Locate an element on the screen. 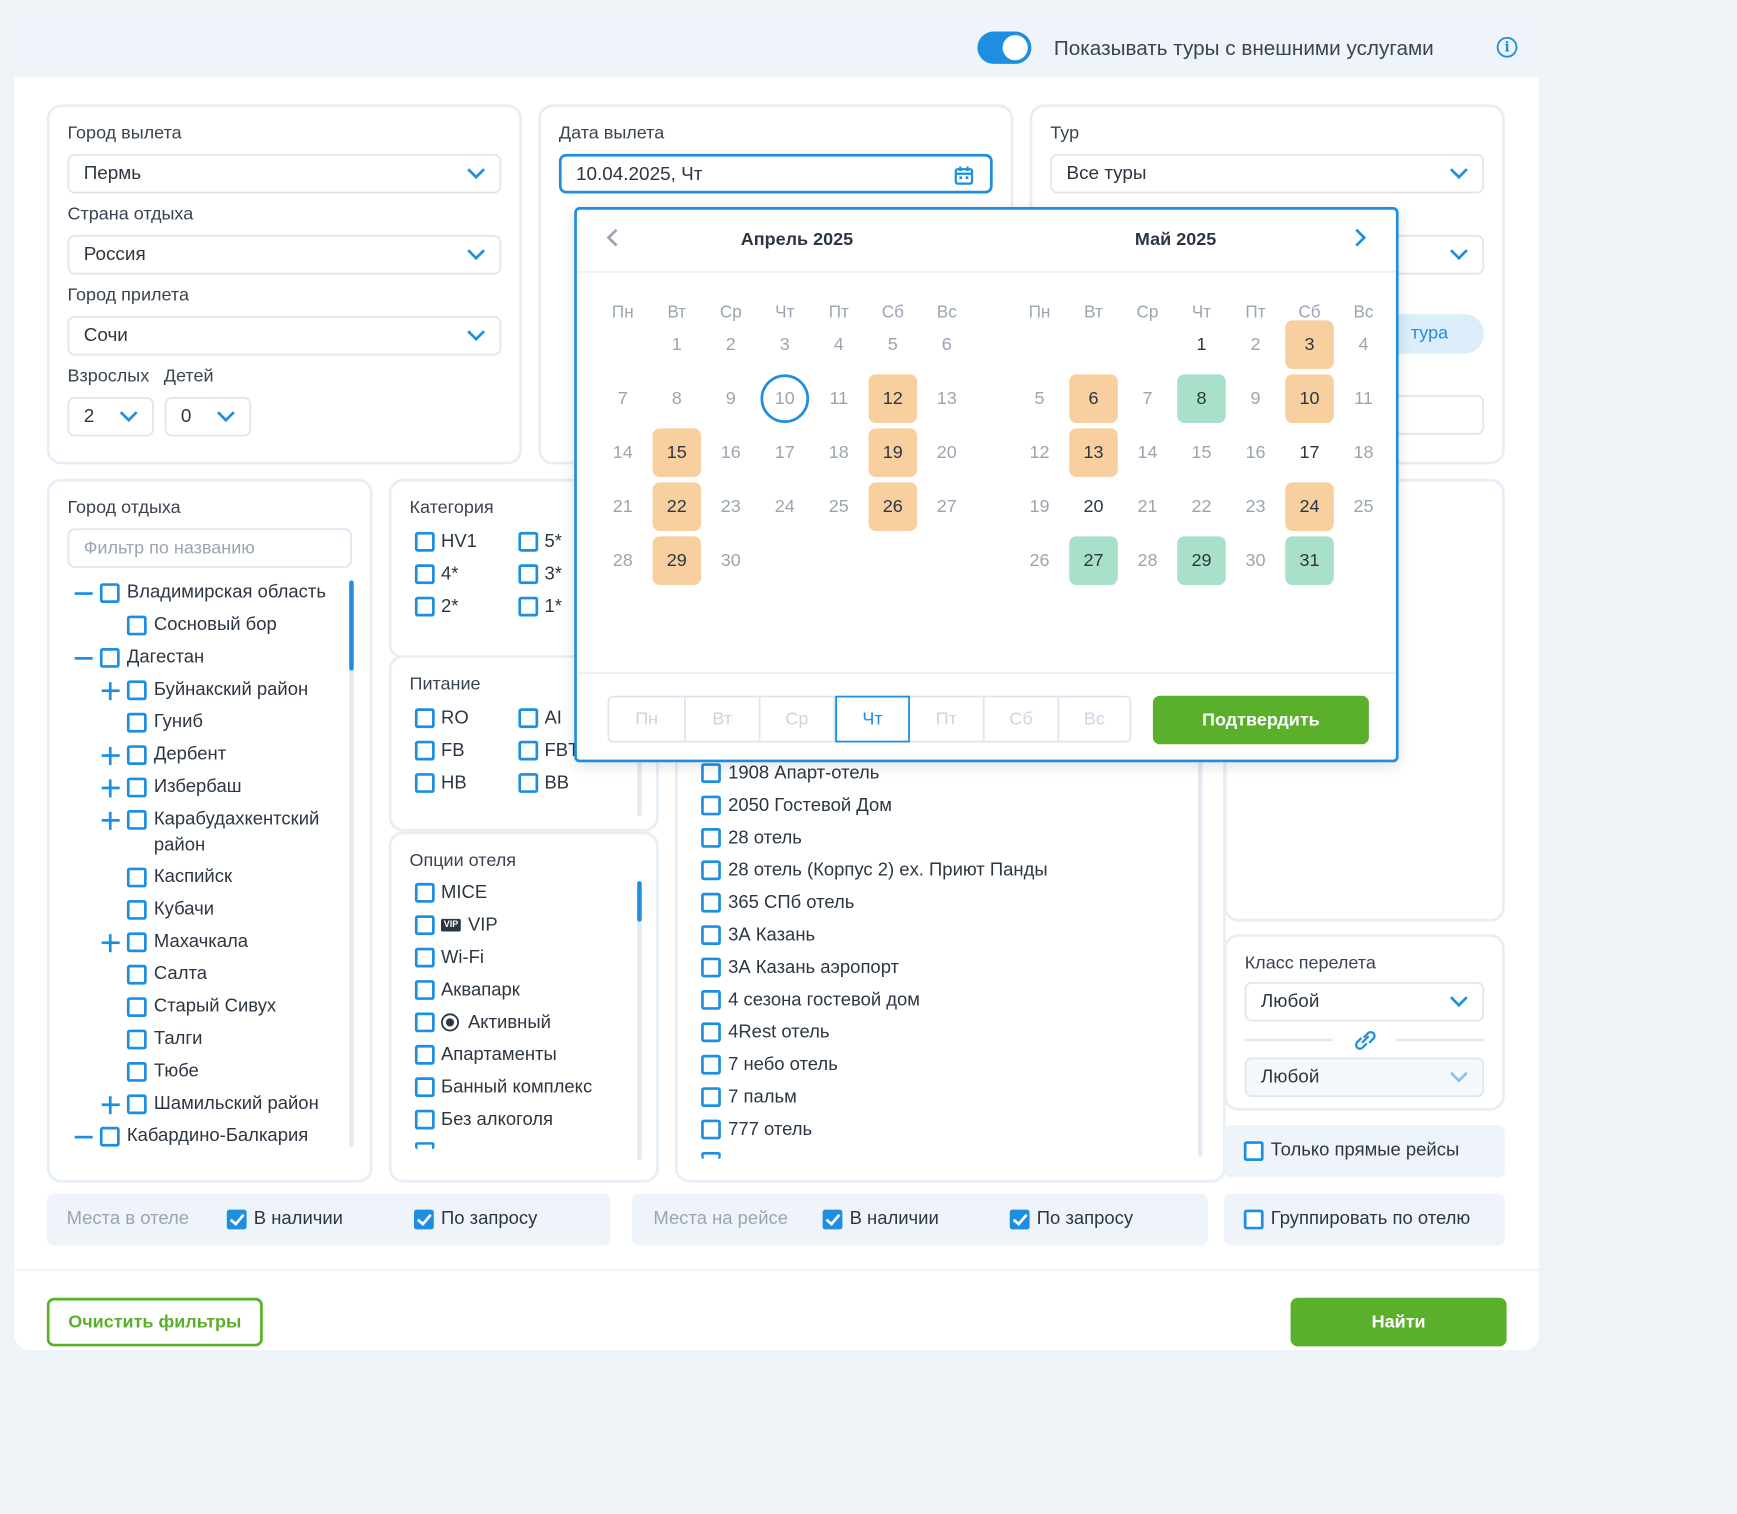  flight-class-select-2: Любой is located at coordinates (1364, 1077).